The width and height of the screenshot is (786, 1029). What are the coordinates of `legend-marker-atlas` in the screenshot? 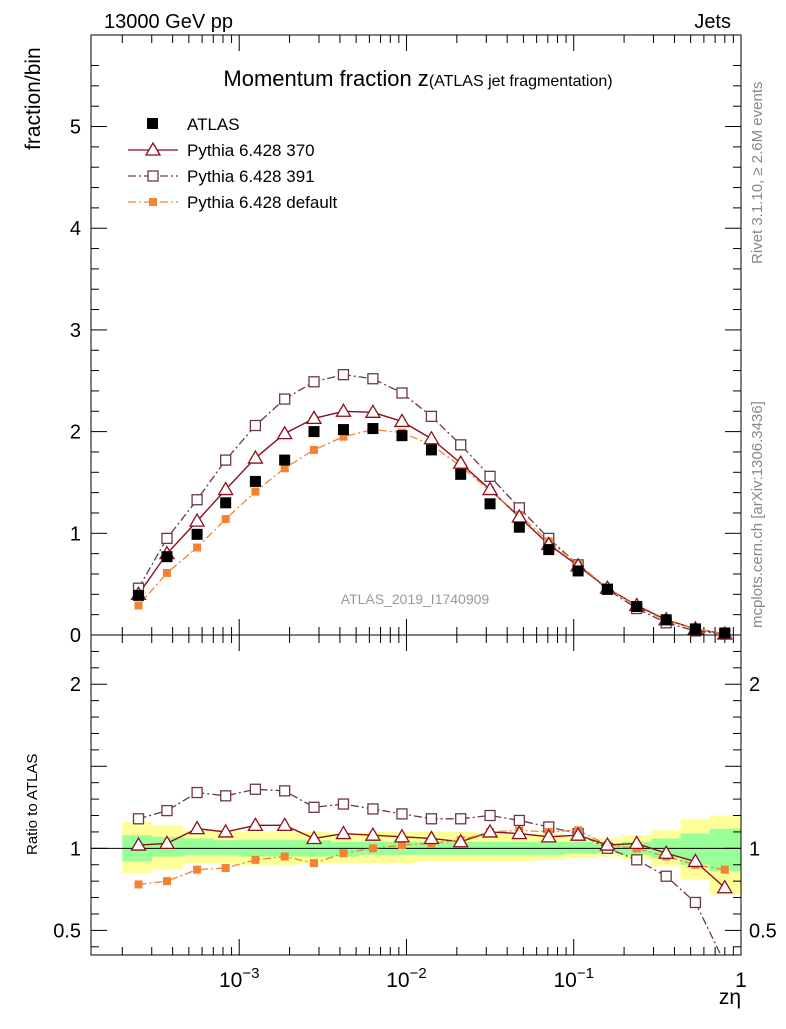 It's located at (152, 123).